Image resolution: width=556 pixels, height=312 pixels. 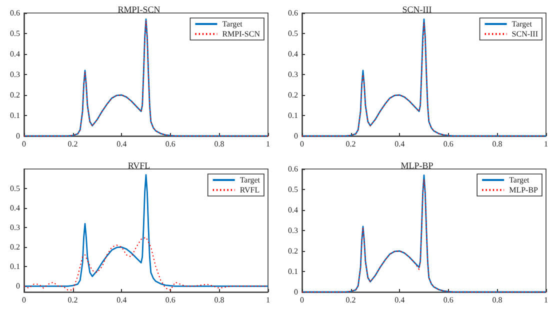 What do you see at coordinates (250, 190) in the screenshot?
I see `legend-label: RVFL` at bounding box center [250, 190].